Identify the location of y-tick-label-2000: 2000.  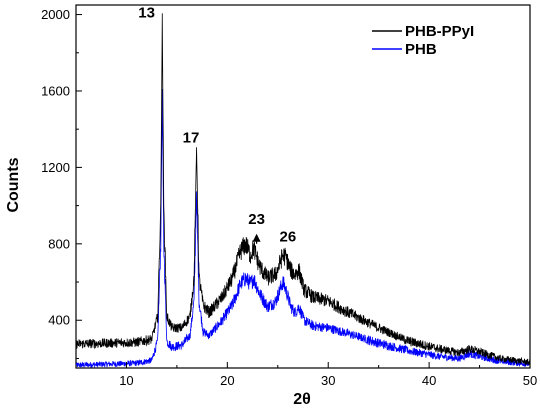
(55, 14).